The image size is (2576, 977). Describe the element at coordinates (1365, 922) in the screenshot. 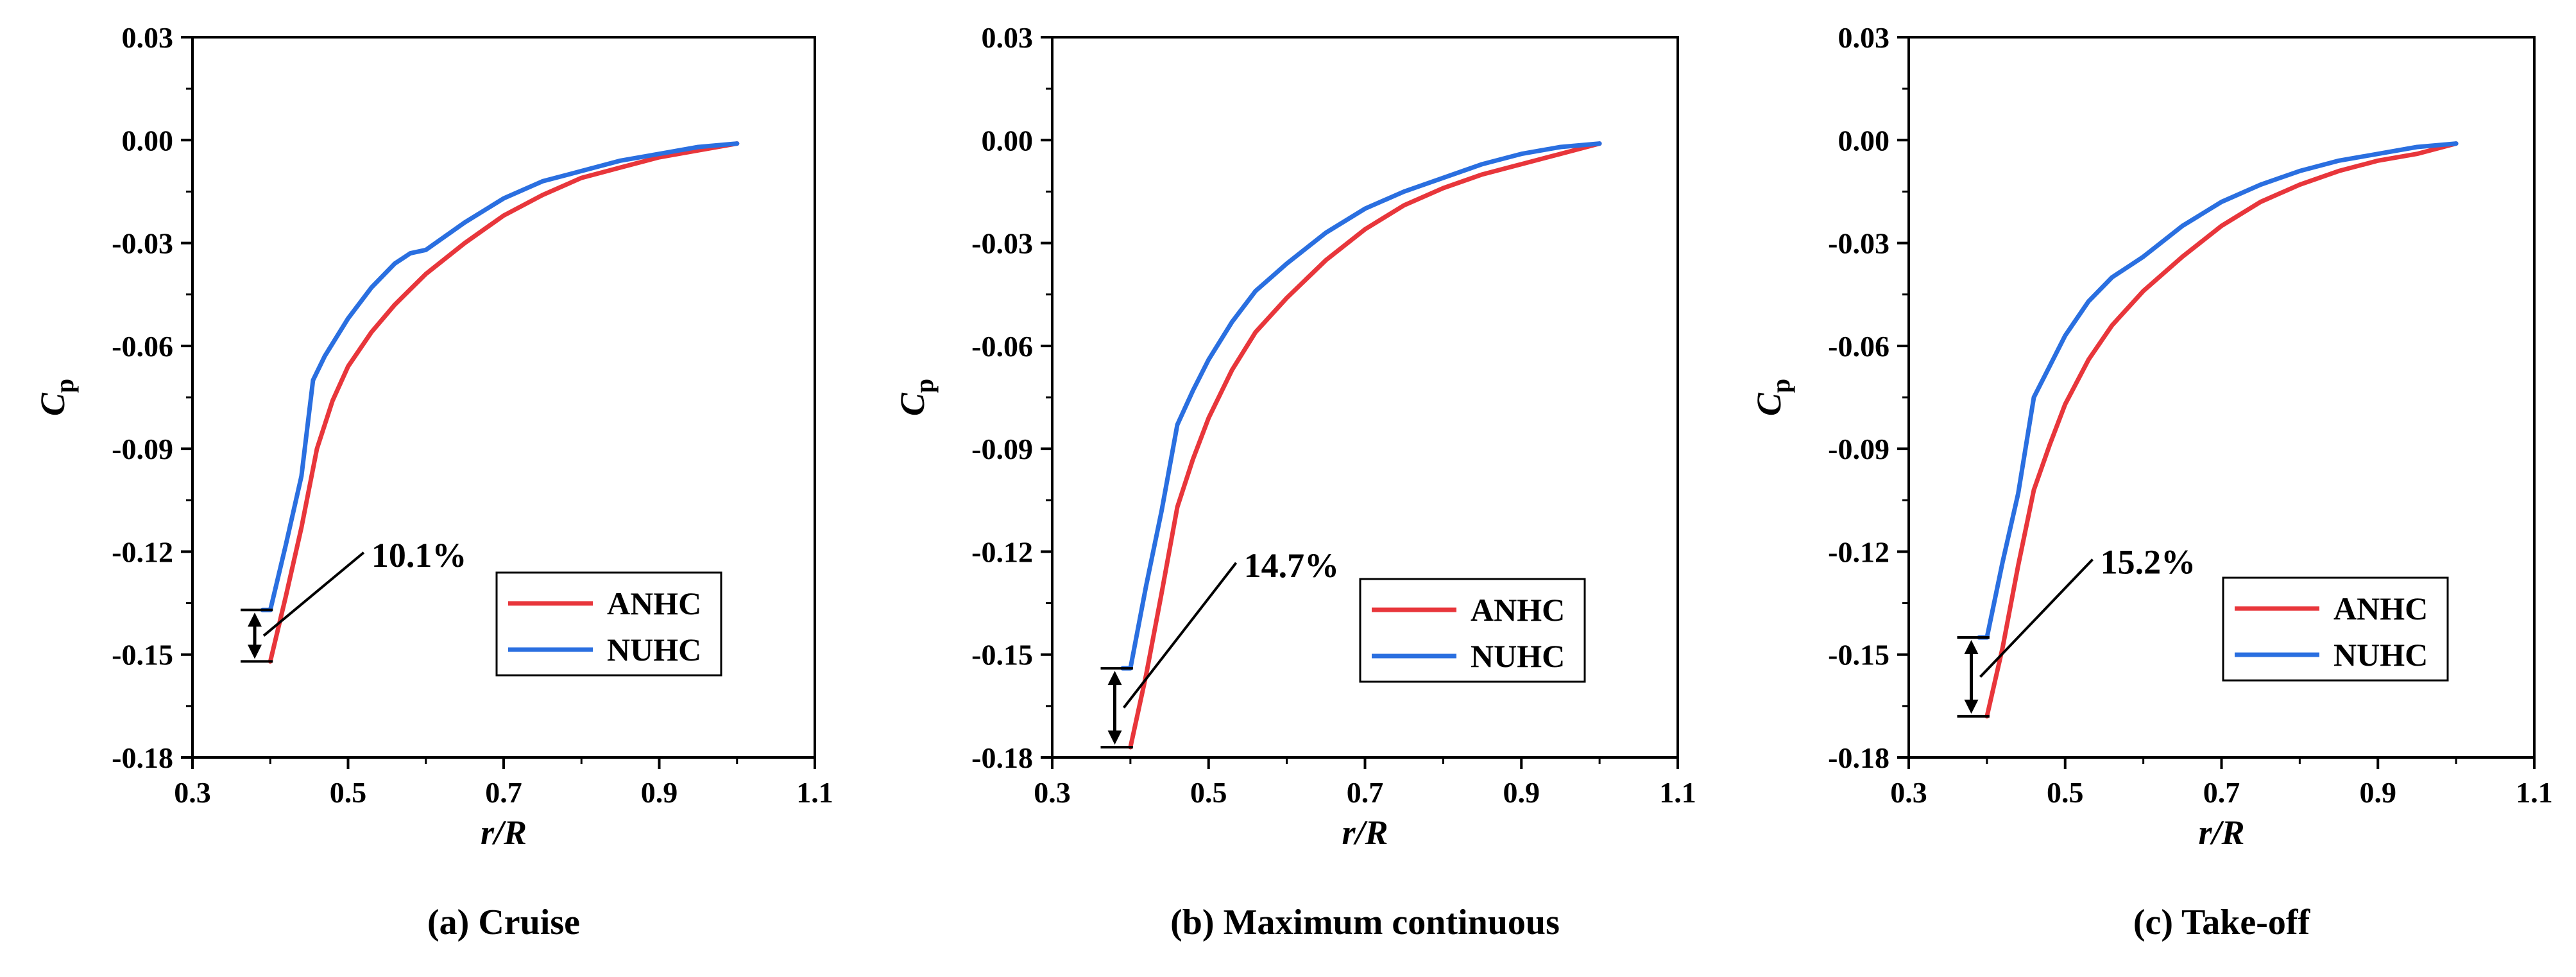

I see `panel-caption: (b) Maximum continuous` at that location.